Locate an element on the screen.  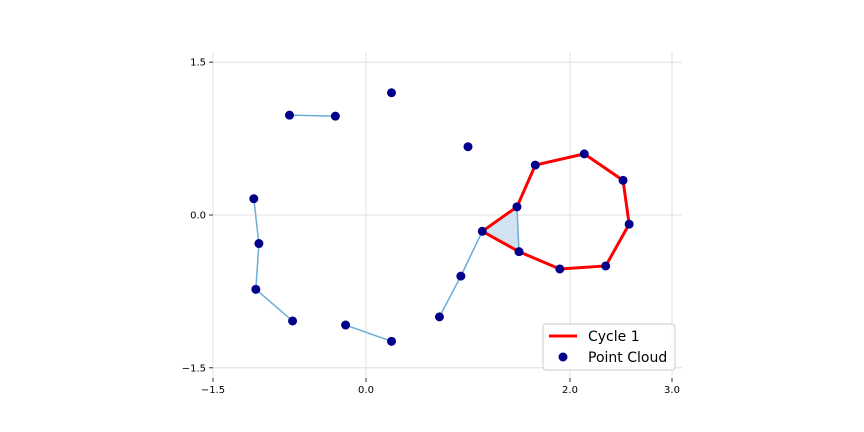
legend-cycle-label: Cycle 1 is located at coordinates (614, 337).